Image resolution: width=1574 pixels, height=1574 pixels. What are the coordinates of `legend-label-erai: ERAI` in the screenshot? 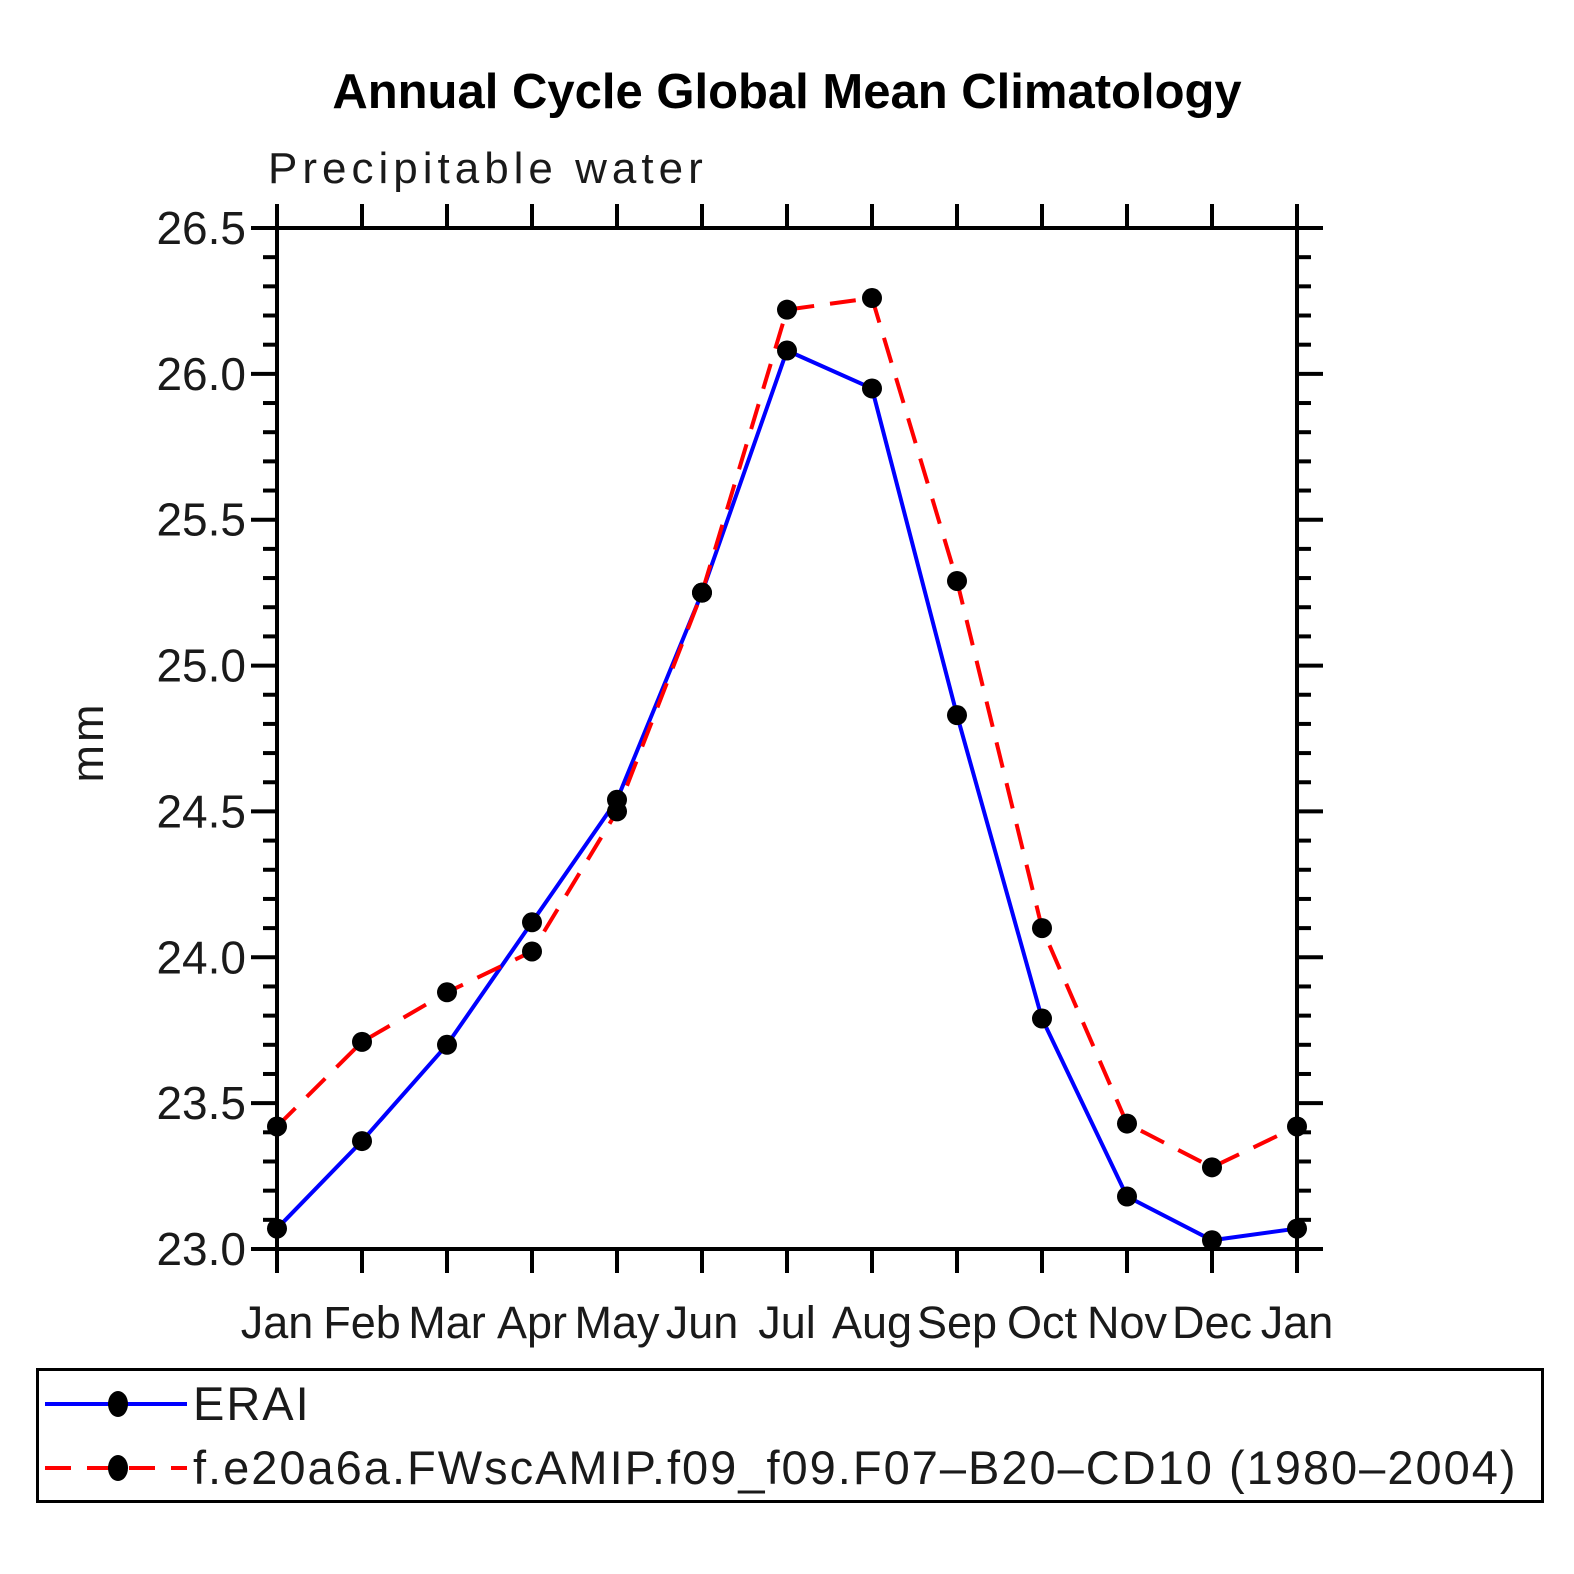 It's located at (252, 1403).